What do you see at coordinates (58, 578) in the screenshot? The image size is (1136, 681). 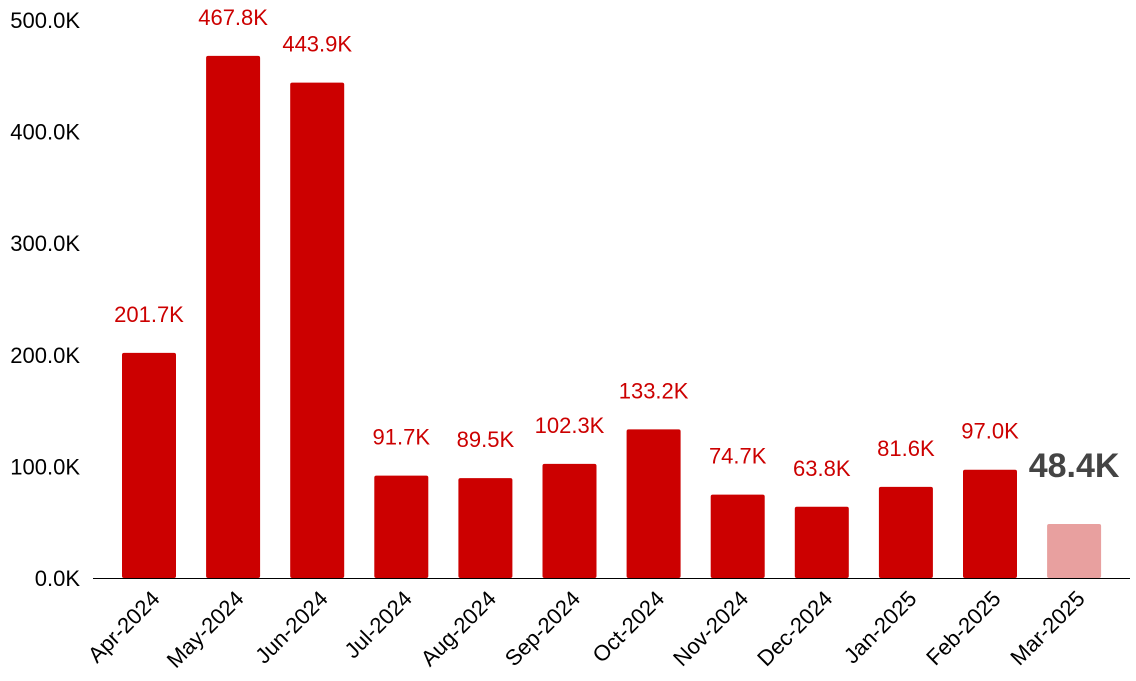 I see `y-tick-label: 0.0K` at bounding box center [58, 578].